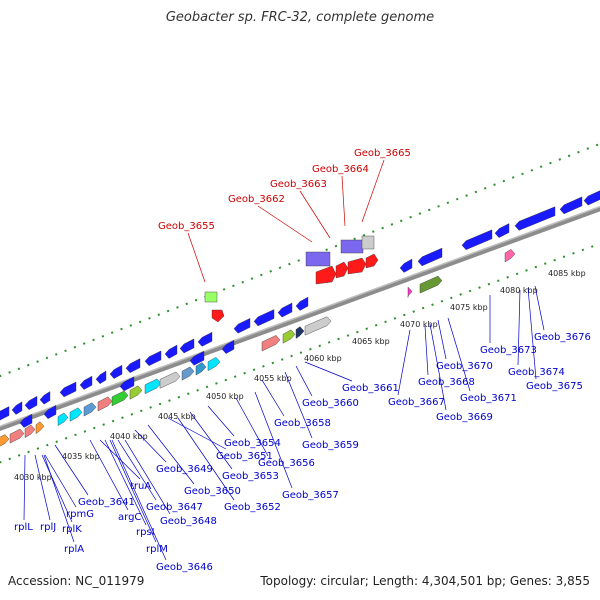  What do you see at coordinates (554, 386) in the screenshot?
I see `gene-label: Geob_3675` at bounding box center [554, 386].